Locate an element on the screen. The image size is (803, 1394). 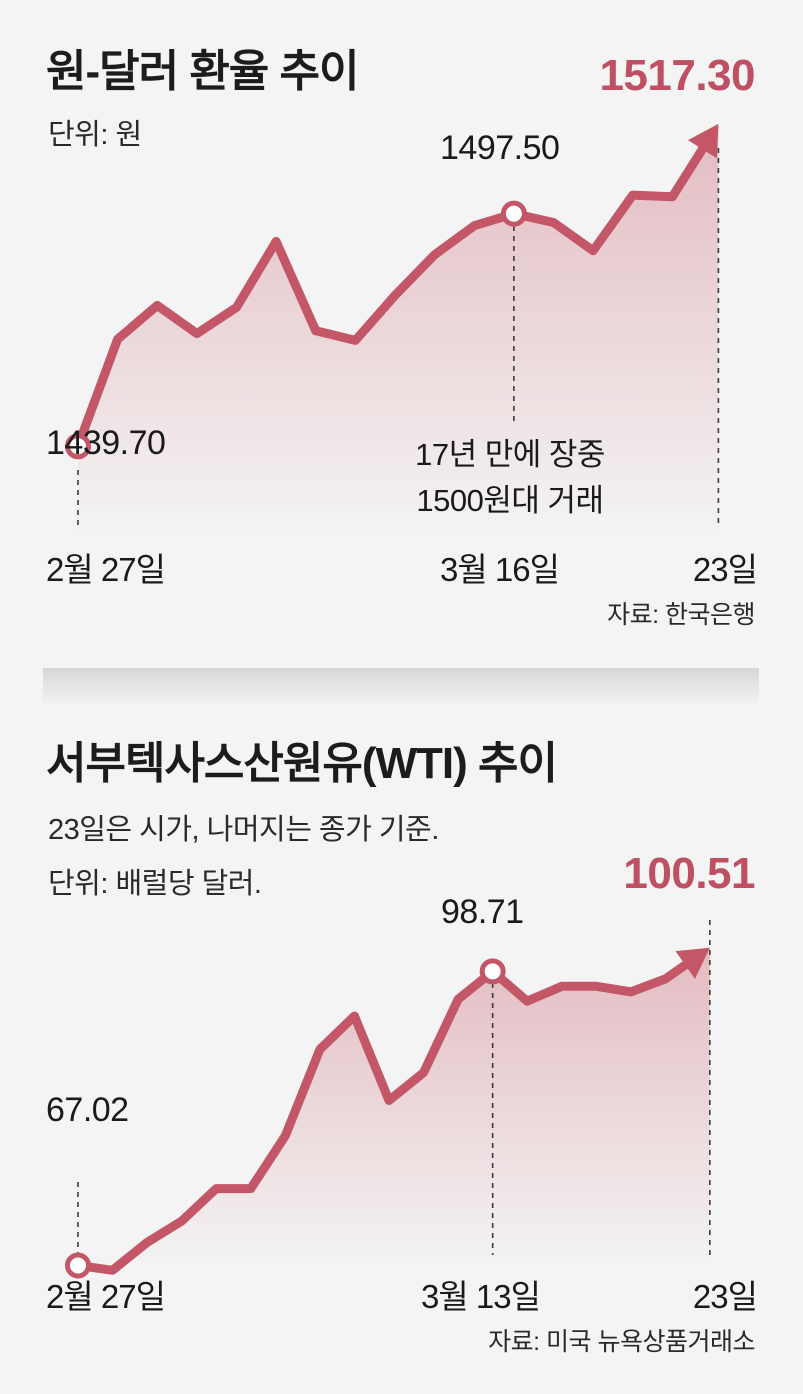
fx-x-tick-mid: 3월 16일 is located at coordinates (500, 569).